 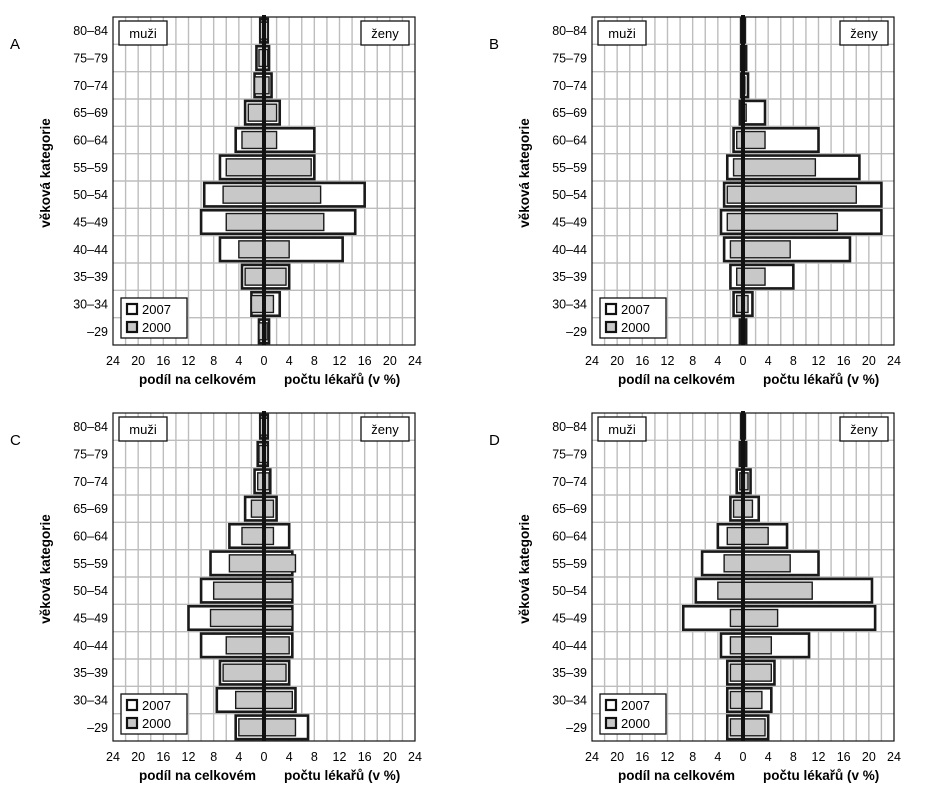 What do you see at coordinates (90, 59) in the screenshot?
I see `category-label: 75–79` at bounding box center [90, 59].